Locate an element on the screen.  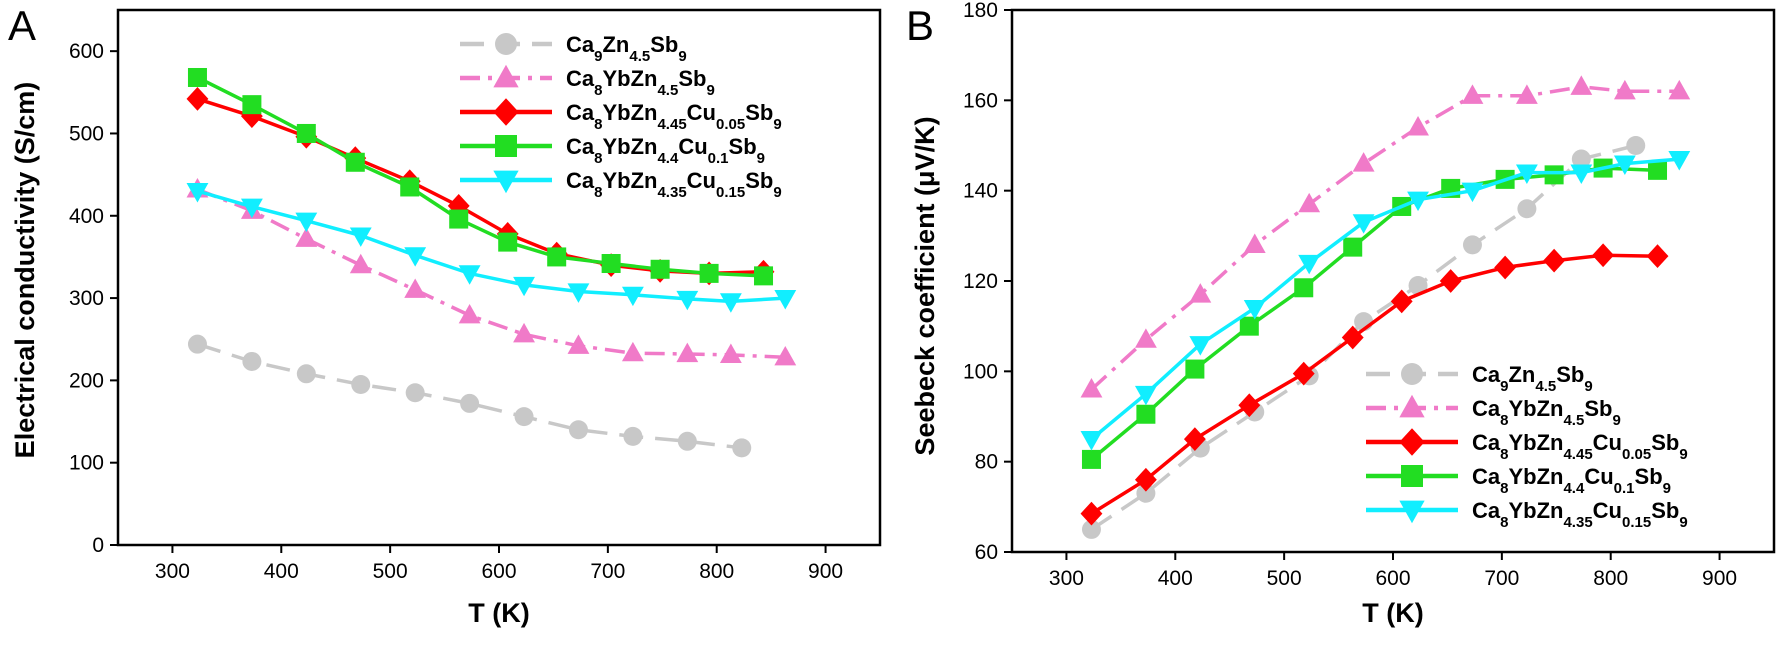
legend-label-part: 4.5 is located at coordinates (1545, 386).